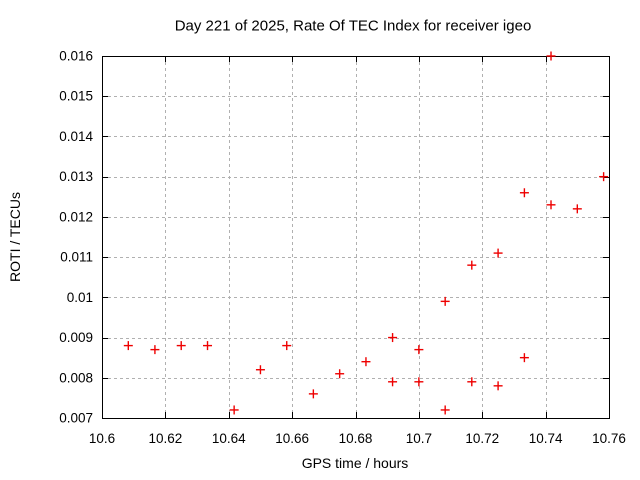  What do you see at coordinates (482, 438) in the screenshot?
I see `x-tick-label: 10.72` at bounding box center [482, 438].